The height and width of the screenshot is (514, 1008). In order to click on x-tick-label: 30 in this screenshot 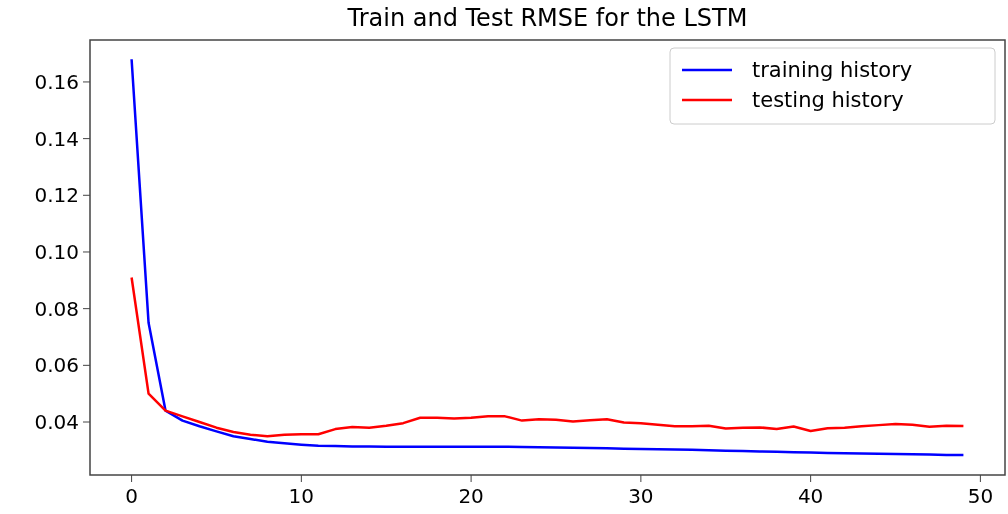, I will do `click(641, 496)`.